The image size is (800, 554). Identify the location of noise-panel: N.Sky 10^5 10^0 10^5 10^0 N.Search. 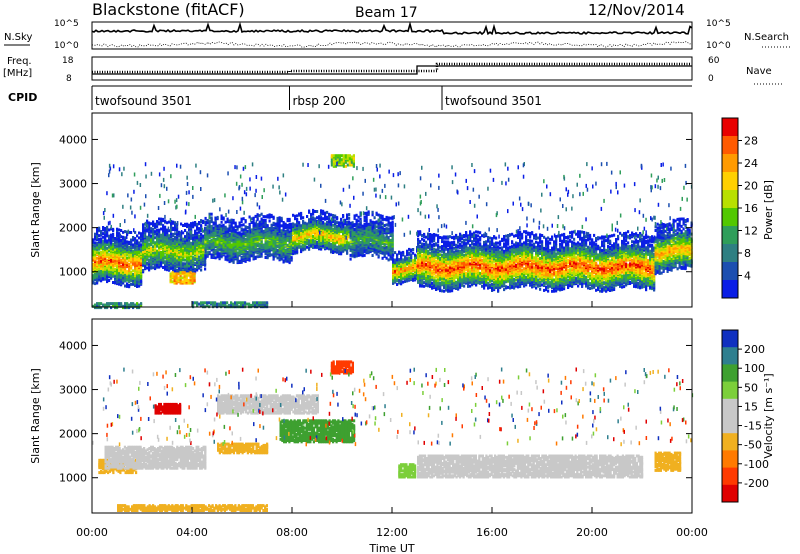
(398, 35).